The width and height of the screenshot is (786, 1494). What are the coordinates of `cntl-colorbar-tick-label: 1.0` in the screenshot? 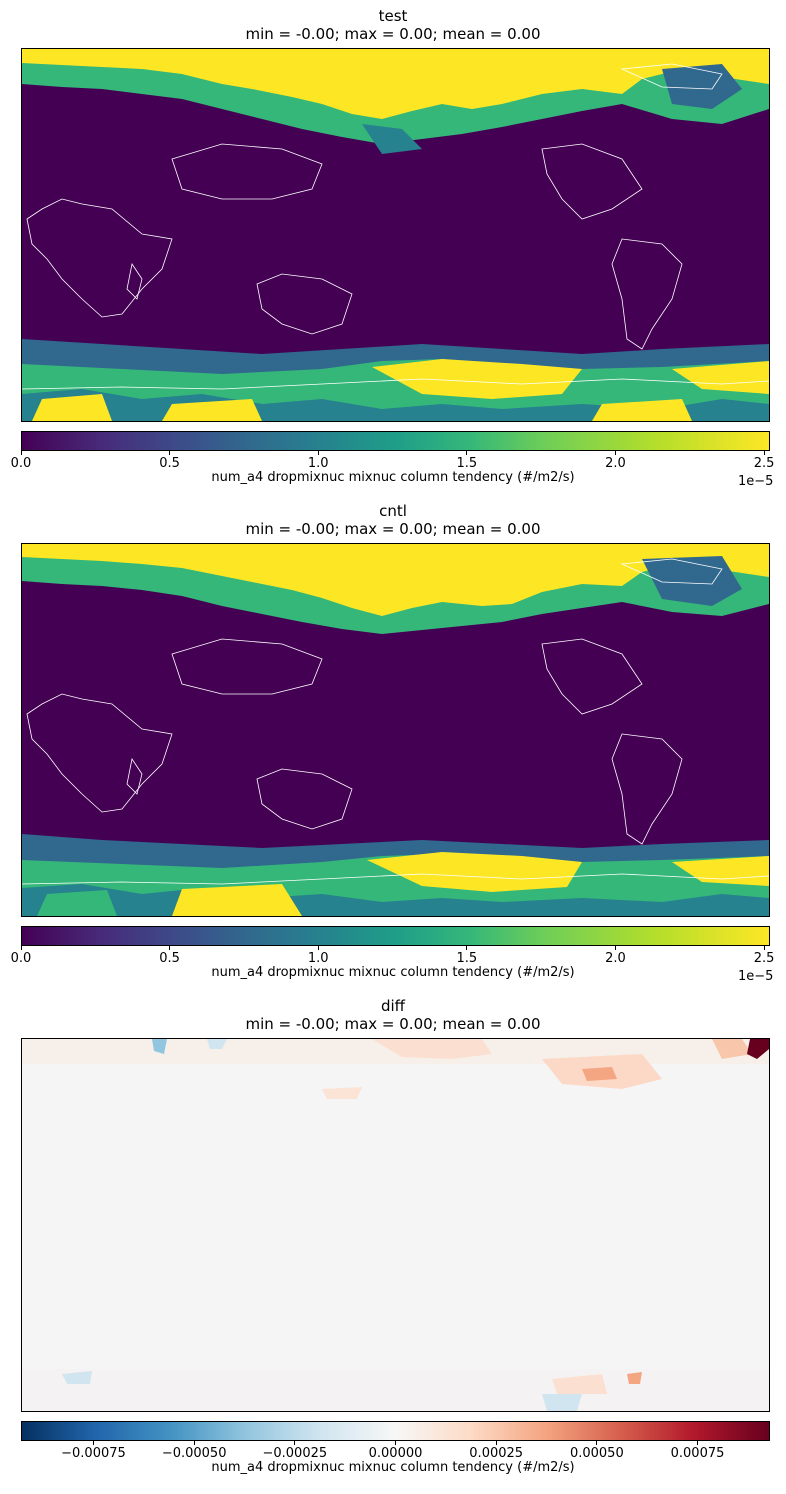 It's located at (318, 958).